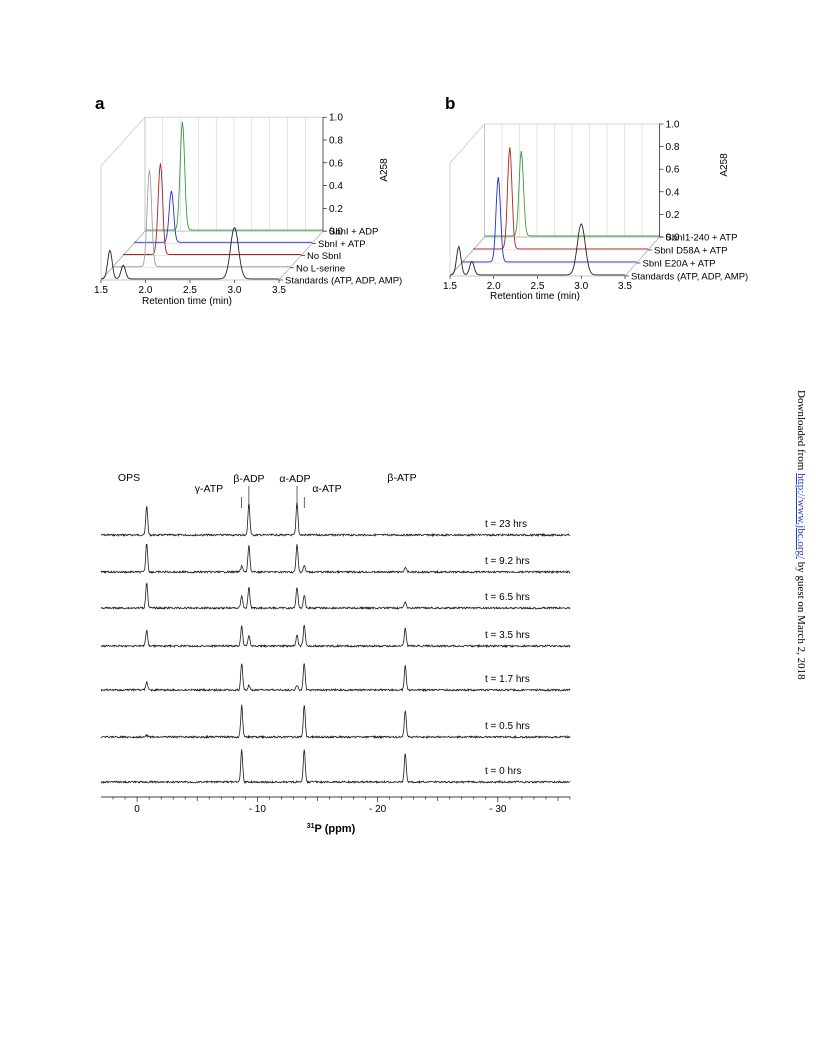  Describe the element at coordinates (248, 479) in the screenshot. I see `peak-label: β-ADP` at that location.